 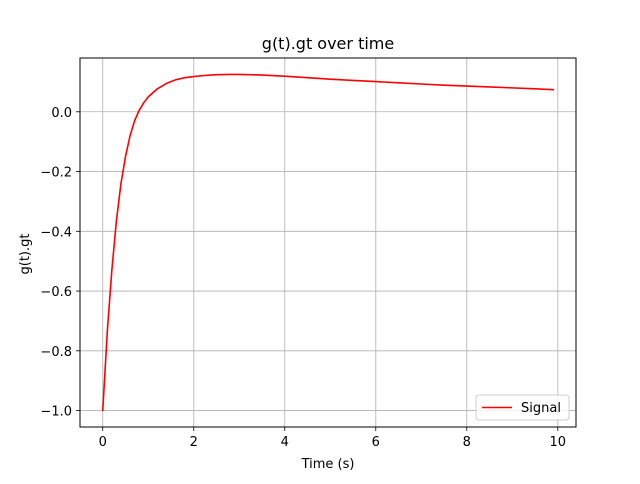 I want to click on legend-label: Signal, so click(x=541, y=408).